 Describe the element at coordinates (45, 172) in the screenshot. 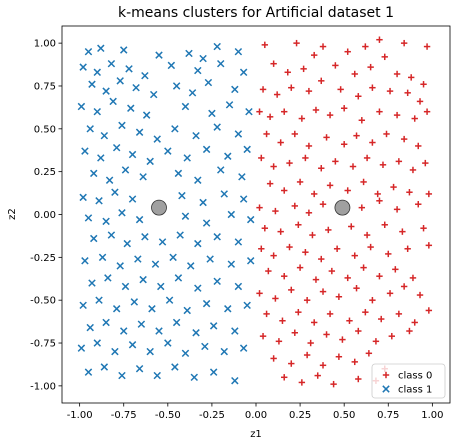

I see `y-tick-label: 0.25` at that location.